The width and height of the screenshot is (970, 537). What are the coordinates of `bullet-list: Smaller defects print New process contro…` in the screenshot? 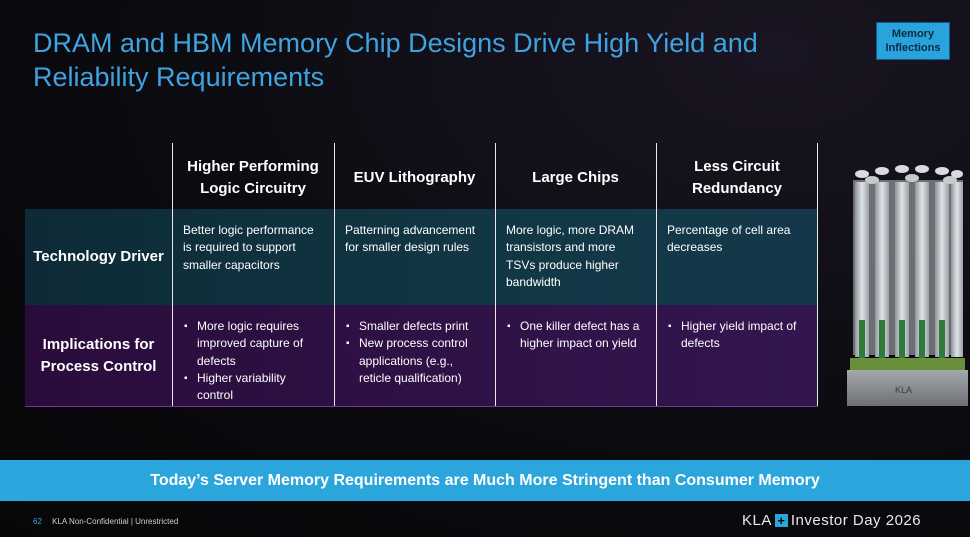 It's located at (415, 352).